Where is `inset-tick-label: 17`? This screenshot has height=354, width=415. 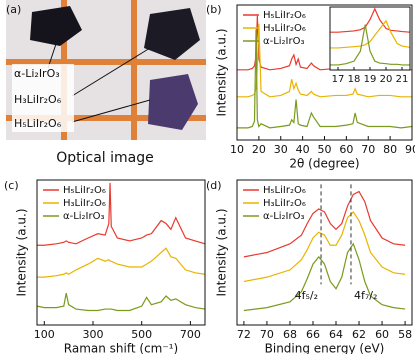
inset-tick-label: 17 is located at coordinates (338, 79).